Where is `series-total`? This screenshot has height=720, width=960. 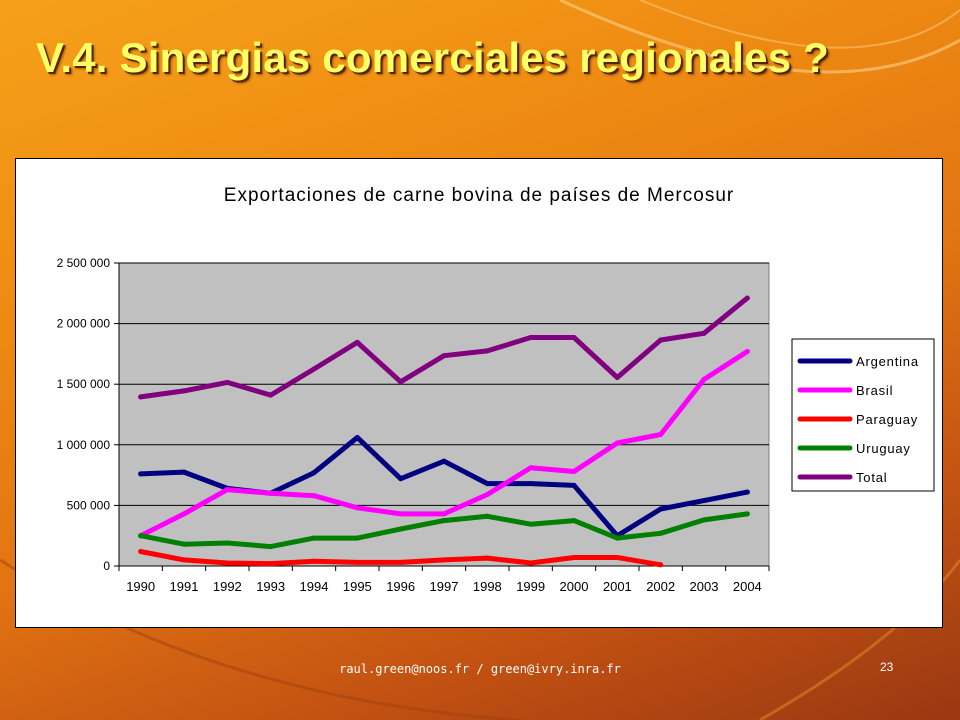 series-total is located at coordinates (444, 347).